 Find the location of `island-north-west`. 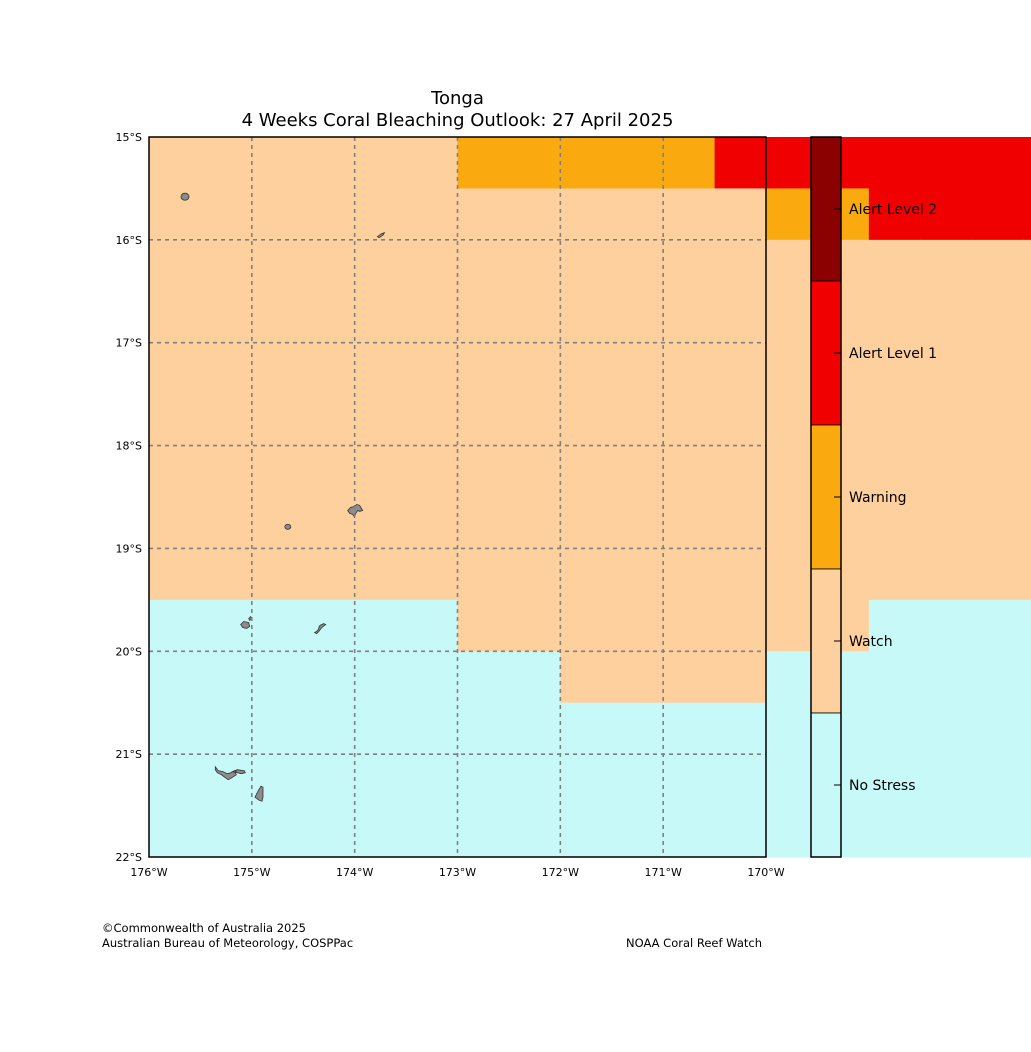

island-north-west is located at coordinates (185, 196).